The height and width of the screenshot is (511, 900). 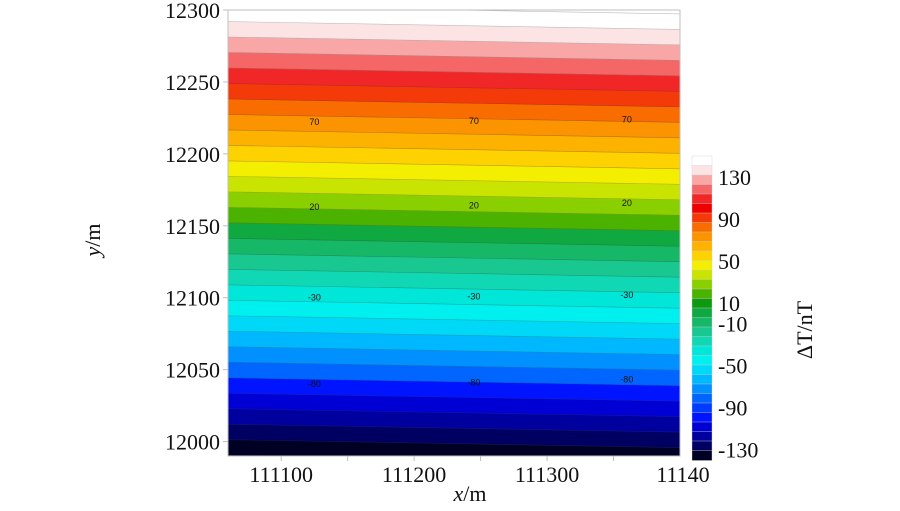 I want to click on colorbar-tick-label: -90, so click(x=732, y=408).